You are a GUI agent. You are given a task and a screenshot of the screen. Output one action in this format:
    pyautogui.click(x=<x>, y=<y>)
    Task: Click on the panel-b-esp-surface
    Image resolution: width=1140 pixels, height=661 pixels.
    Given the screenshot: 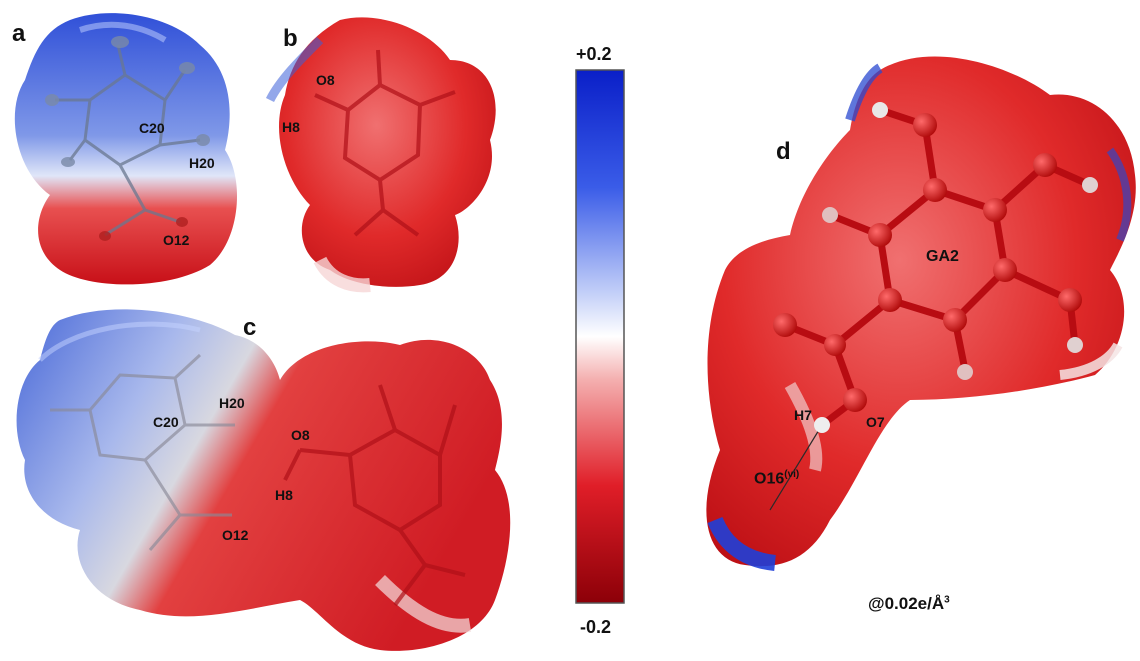 What is the action you would take?
    pyautogui.click(x=380, y=155)
    